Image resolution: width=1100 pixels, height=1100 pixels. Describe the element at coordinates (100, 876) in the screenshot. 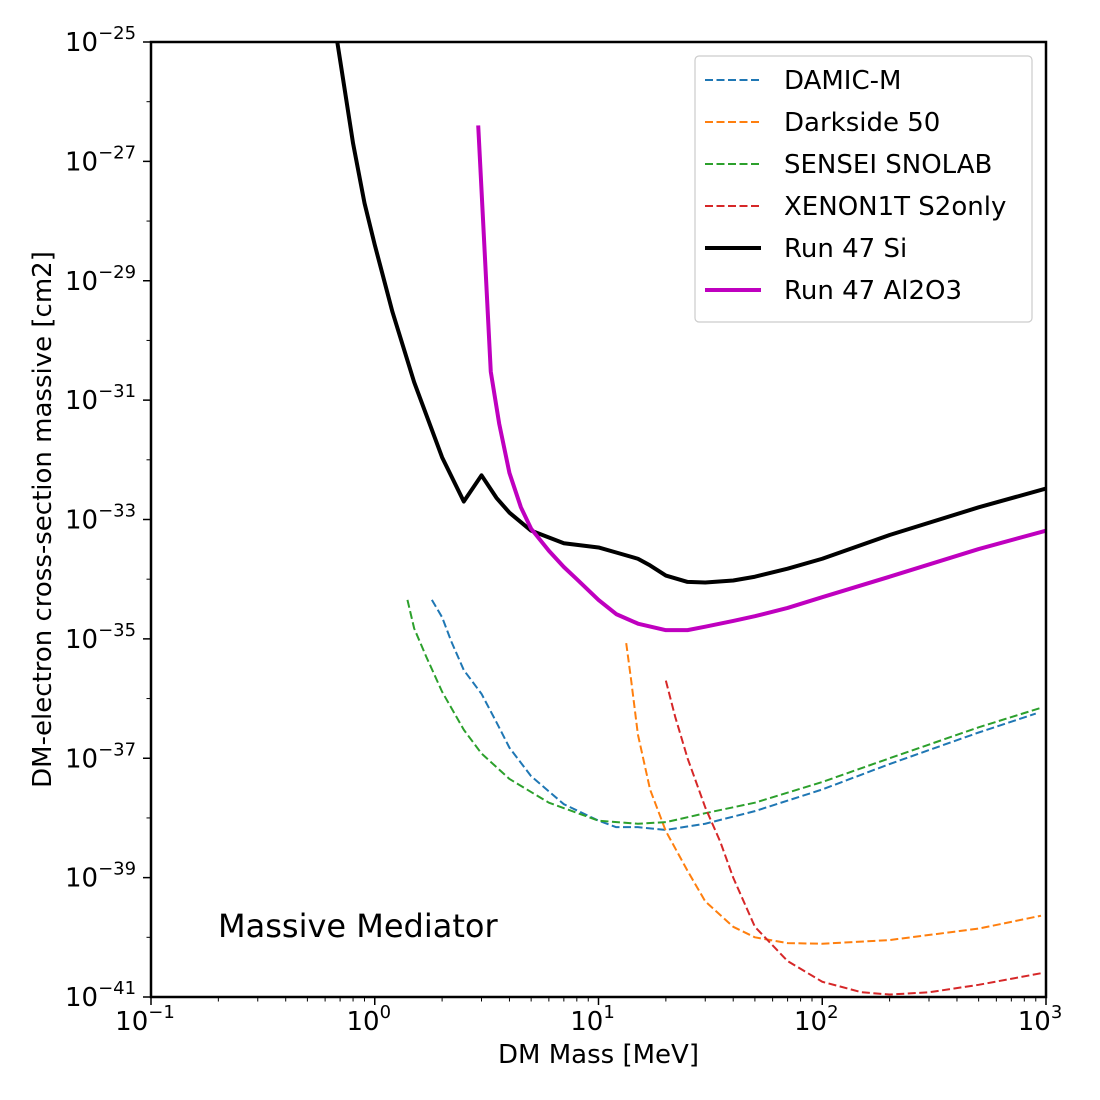

I see `y-tick-label: 10−39` at that location.